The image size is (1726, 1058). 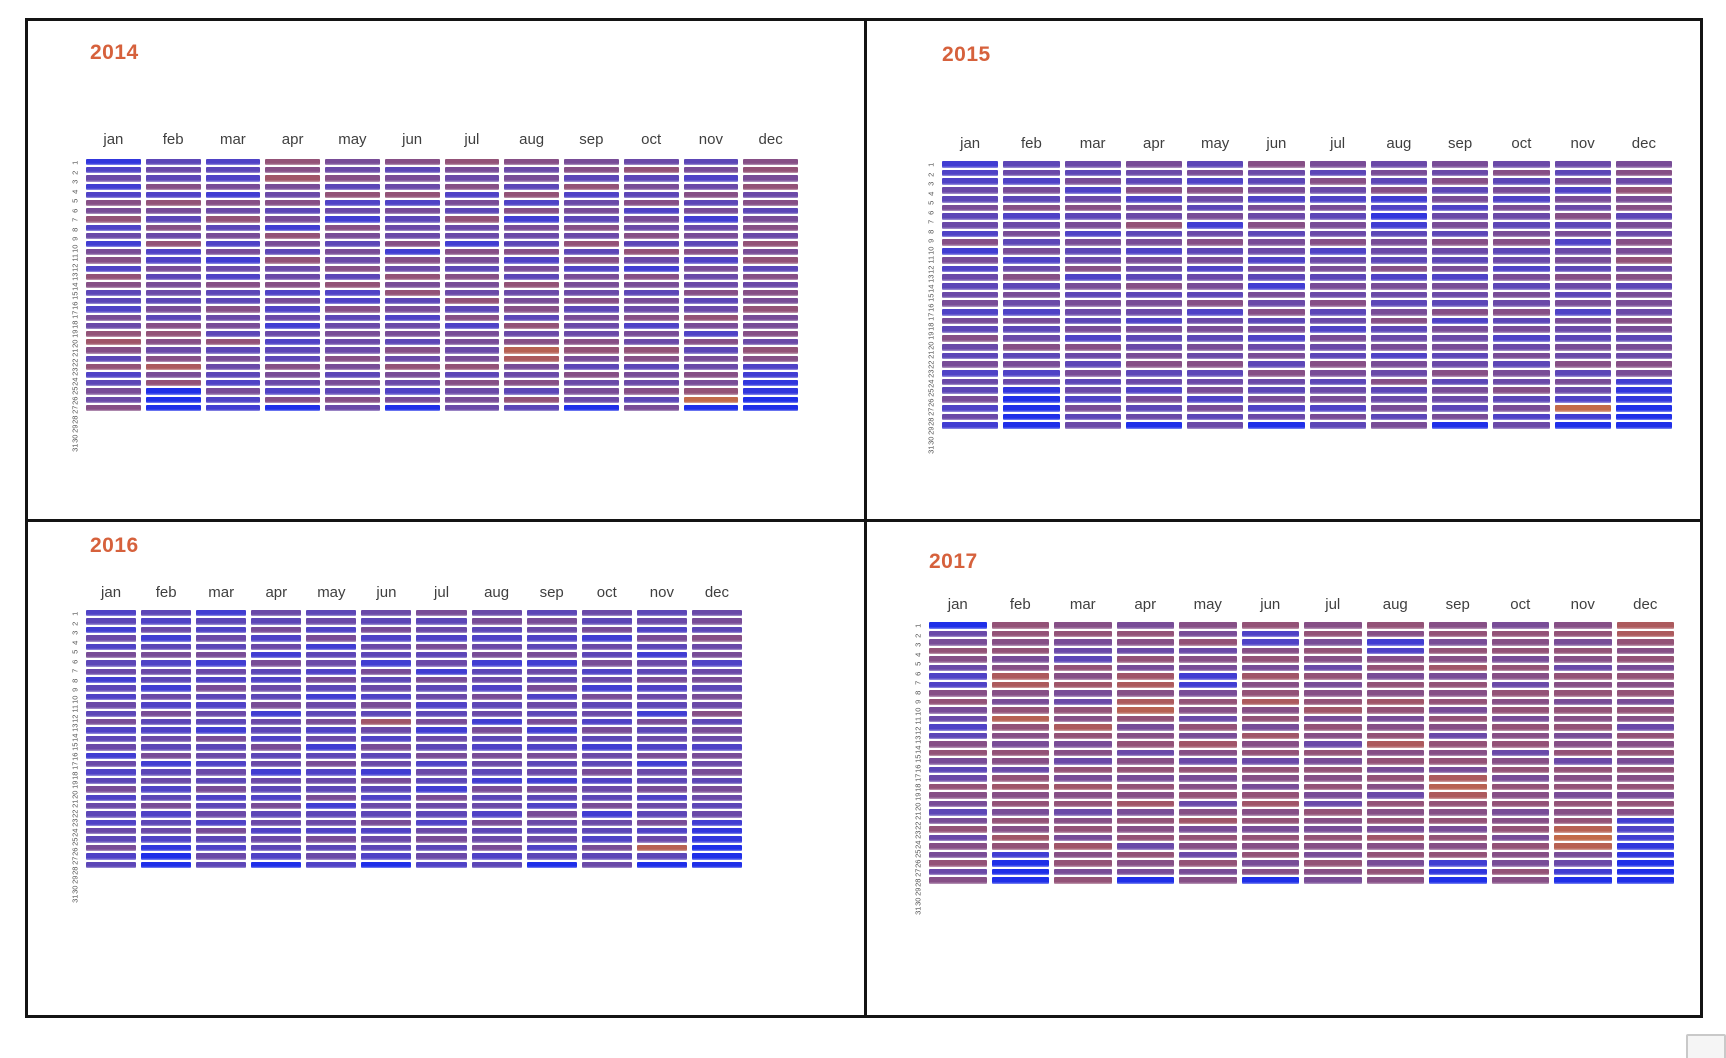 What do you see at coordinates (1154, 143) in the screenshot?
I see `month-label: apr` at bounding box center [1154, 143].